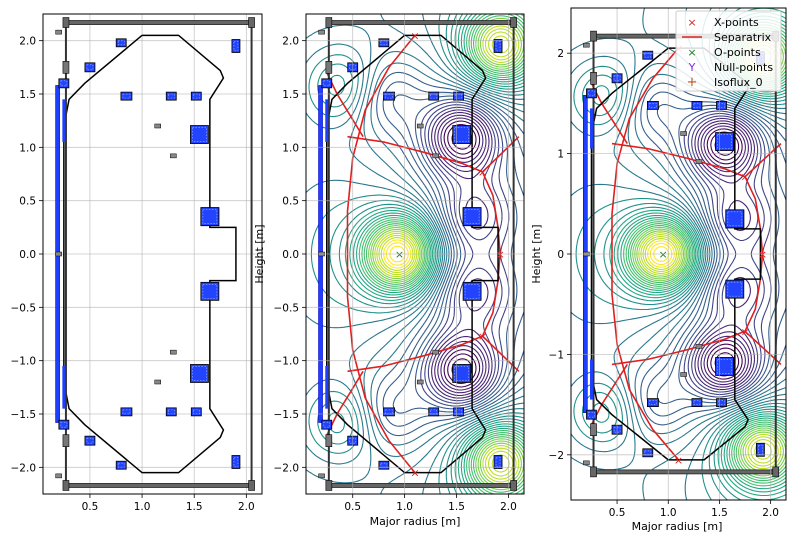 This screenshot has height=541, width=792. I want to click on o-point-marker: ×, so click(399, 254).